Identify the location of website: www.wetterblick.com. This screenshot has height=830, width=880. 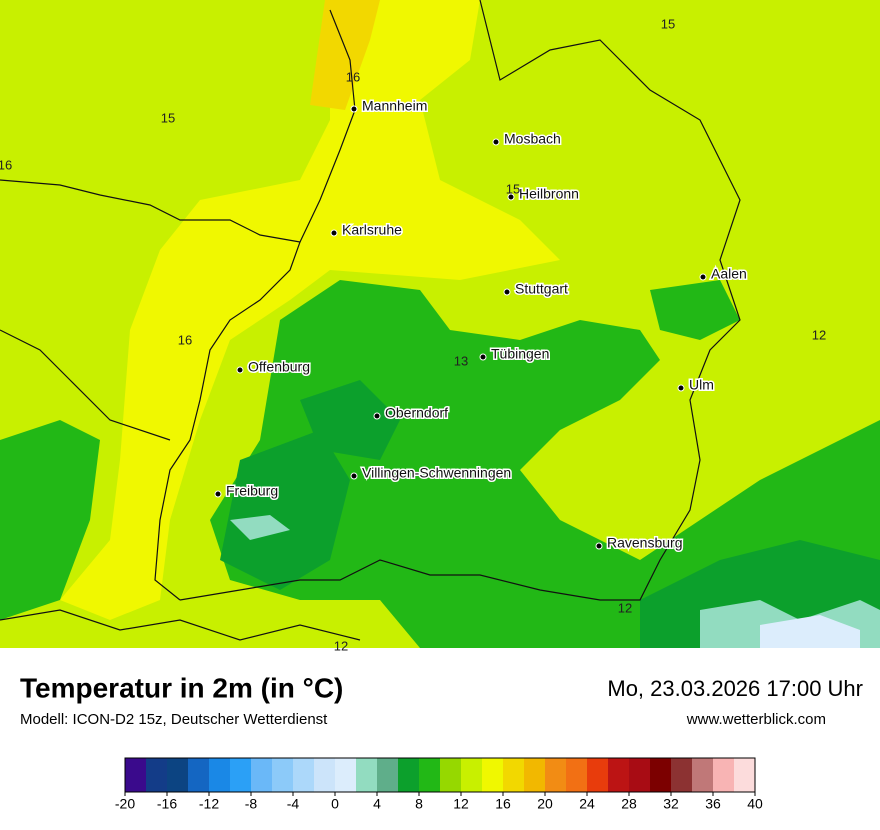
(756, 719).